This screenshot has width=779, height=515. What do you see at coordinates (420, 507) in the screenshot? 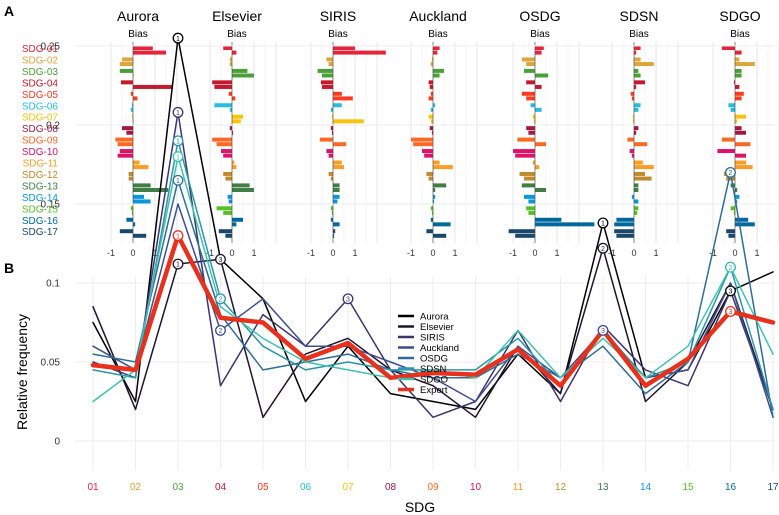
I see `x-axis-label: SDG` at bounding box center [420, 507].